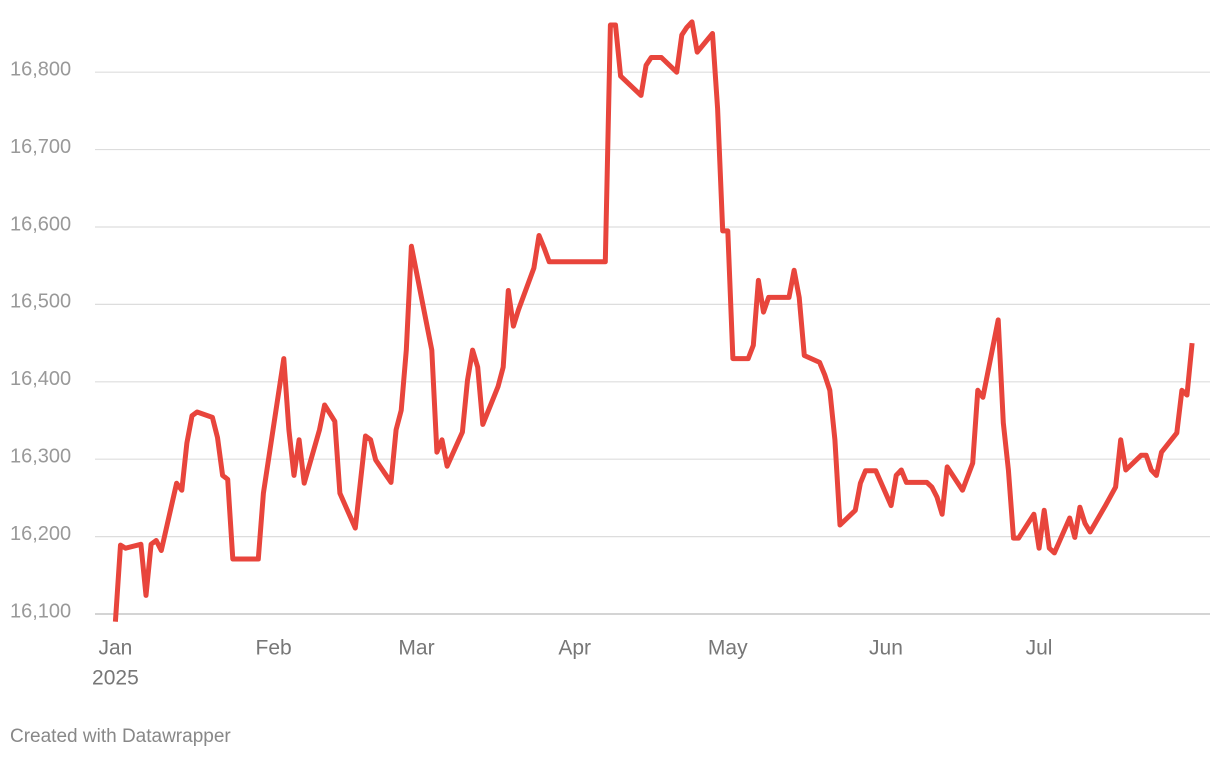  What do you see at coordinates (120, 736) in the screenshot?
I see `footer: Created with Datawrapper` at bounding box center [120, 736].